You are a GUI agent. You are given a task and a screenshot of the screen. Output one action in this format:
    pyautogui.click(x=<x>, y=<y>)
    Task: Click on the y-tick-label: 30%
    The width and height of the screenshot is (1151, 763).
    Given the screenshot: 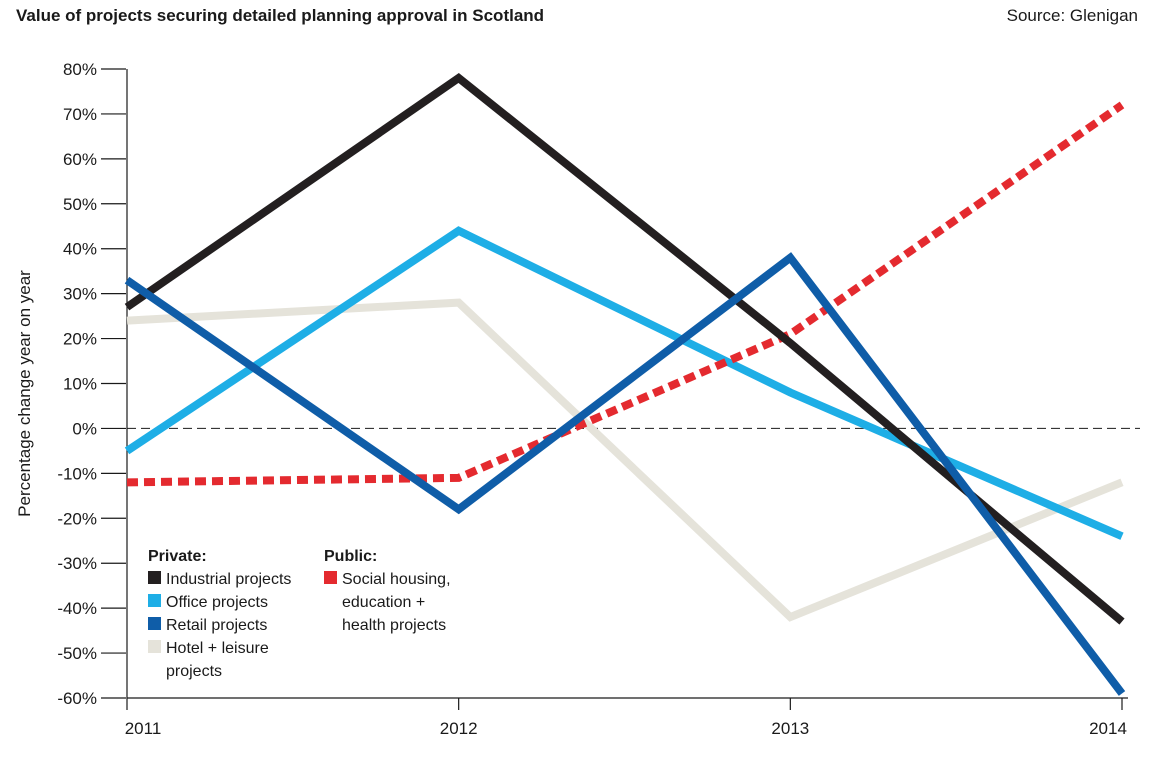 What is the action you would take?
    pyautogui.click(x=80, y=294)
    